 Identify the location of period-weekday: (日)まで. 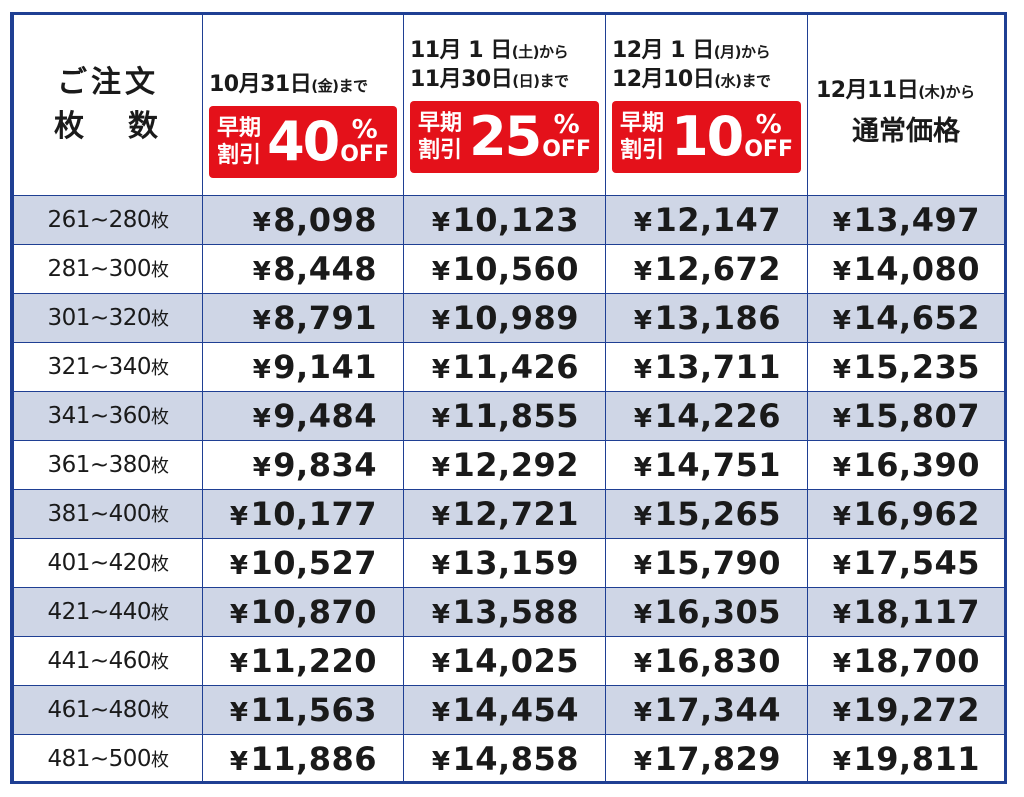
(540, 80).